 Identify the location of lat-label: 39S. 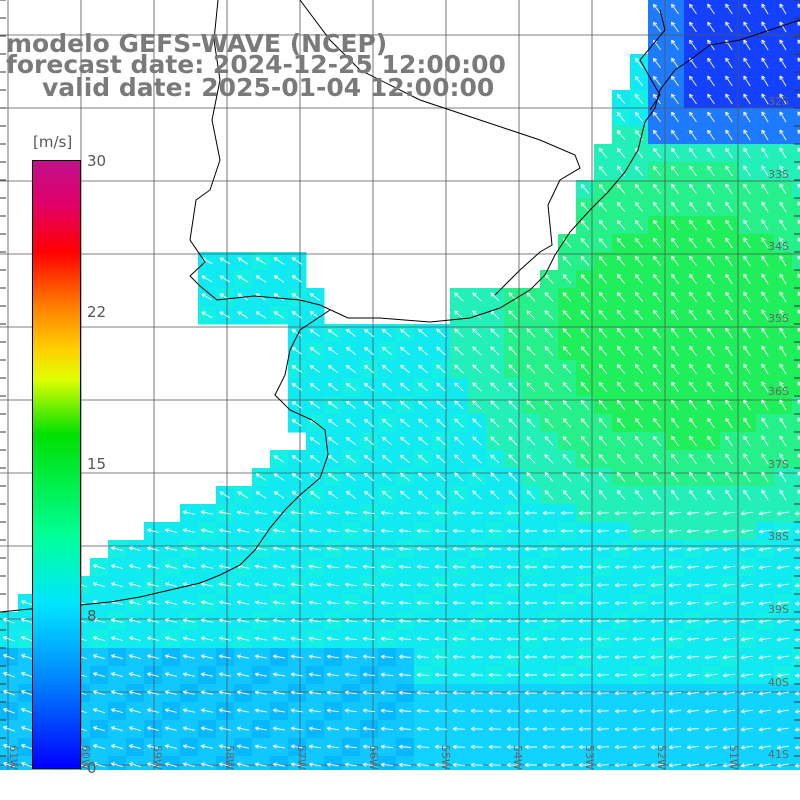
(778, 609).